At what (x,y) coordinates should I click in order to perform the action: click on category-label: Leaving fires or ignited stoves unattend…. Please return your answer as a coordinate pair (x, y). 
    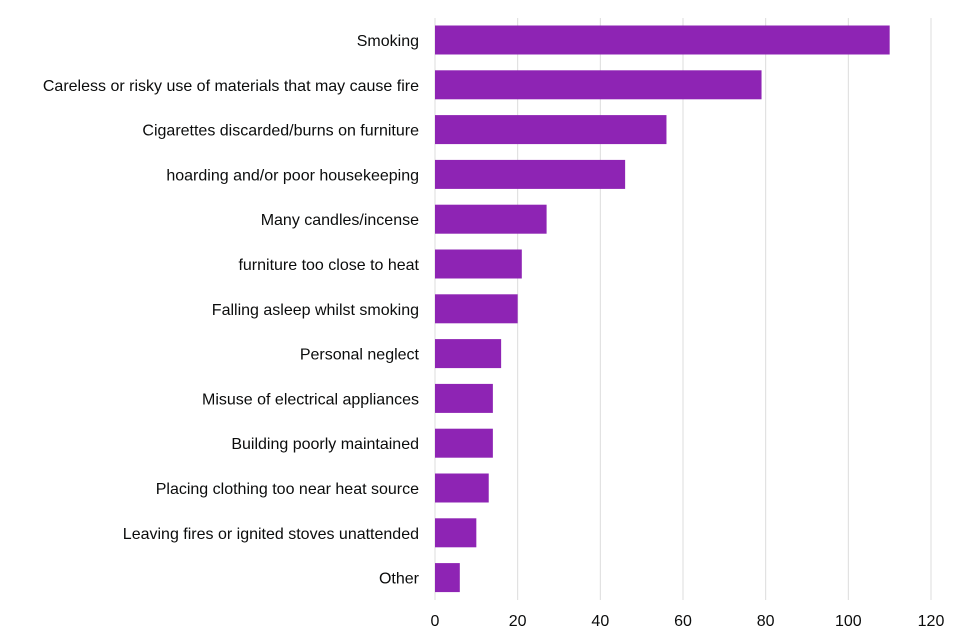
    Looking at the image, I should click on (271, 534).